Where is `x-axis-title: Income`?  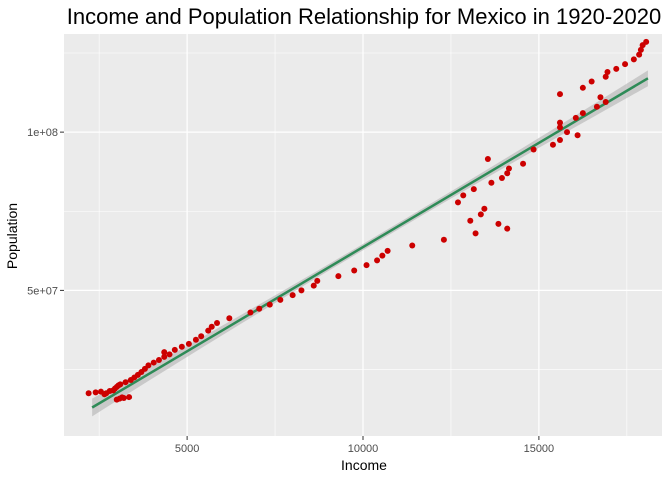
x-axis-title: Income is located at coordinates (364, 465).